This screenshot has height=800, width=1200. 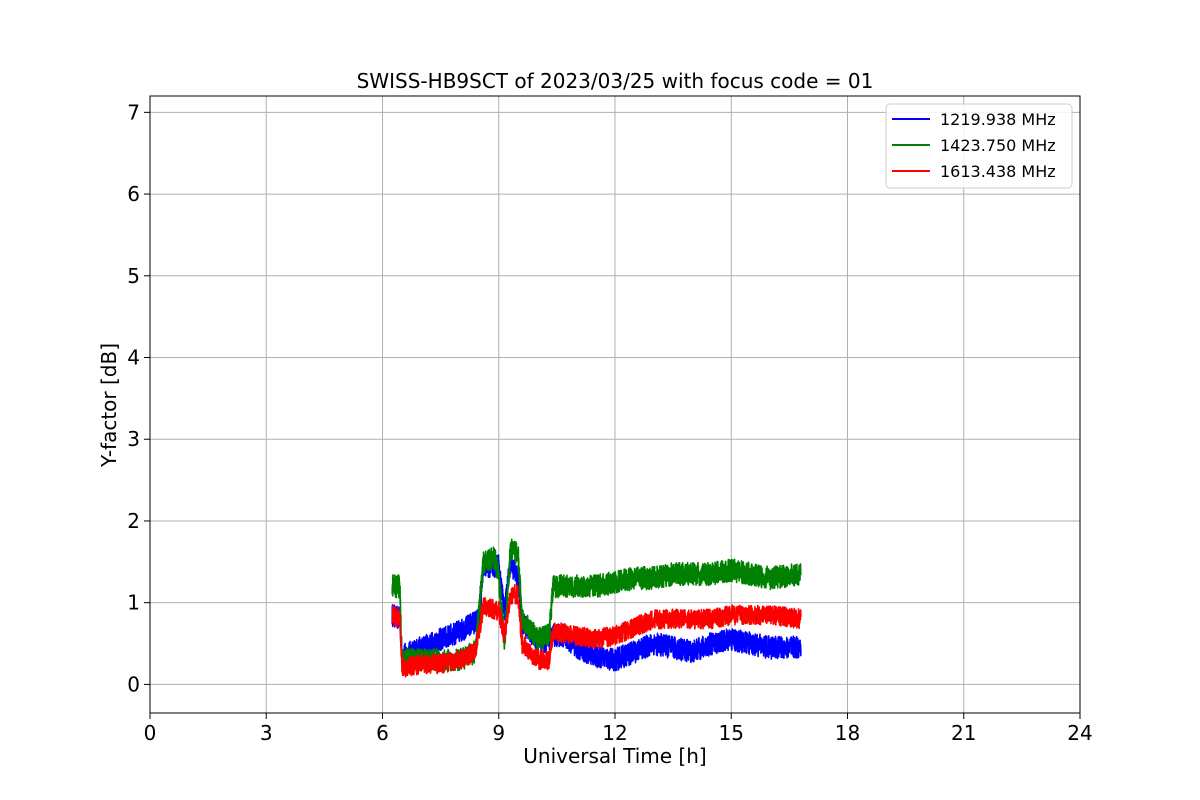 I want to click on y-tick-label: 7, so click(x=133, y=112).